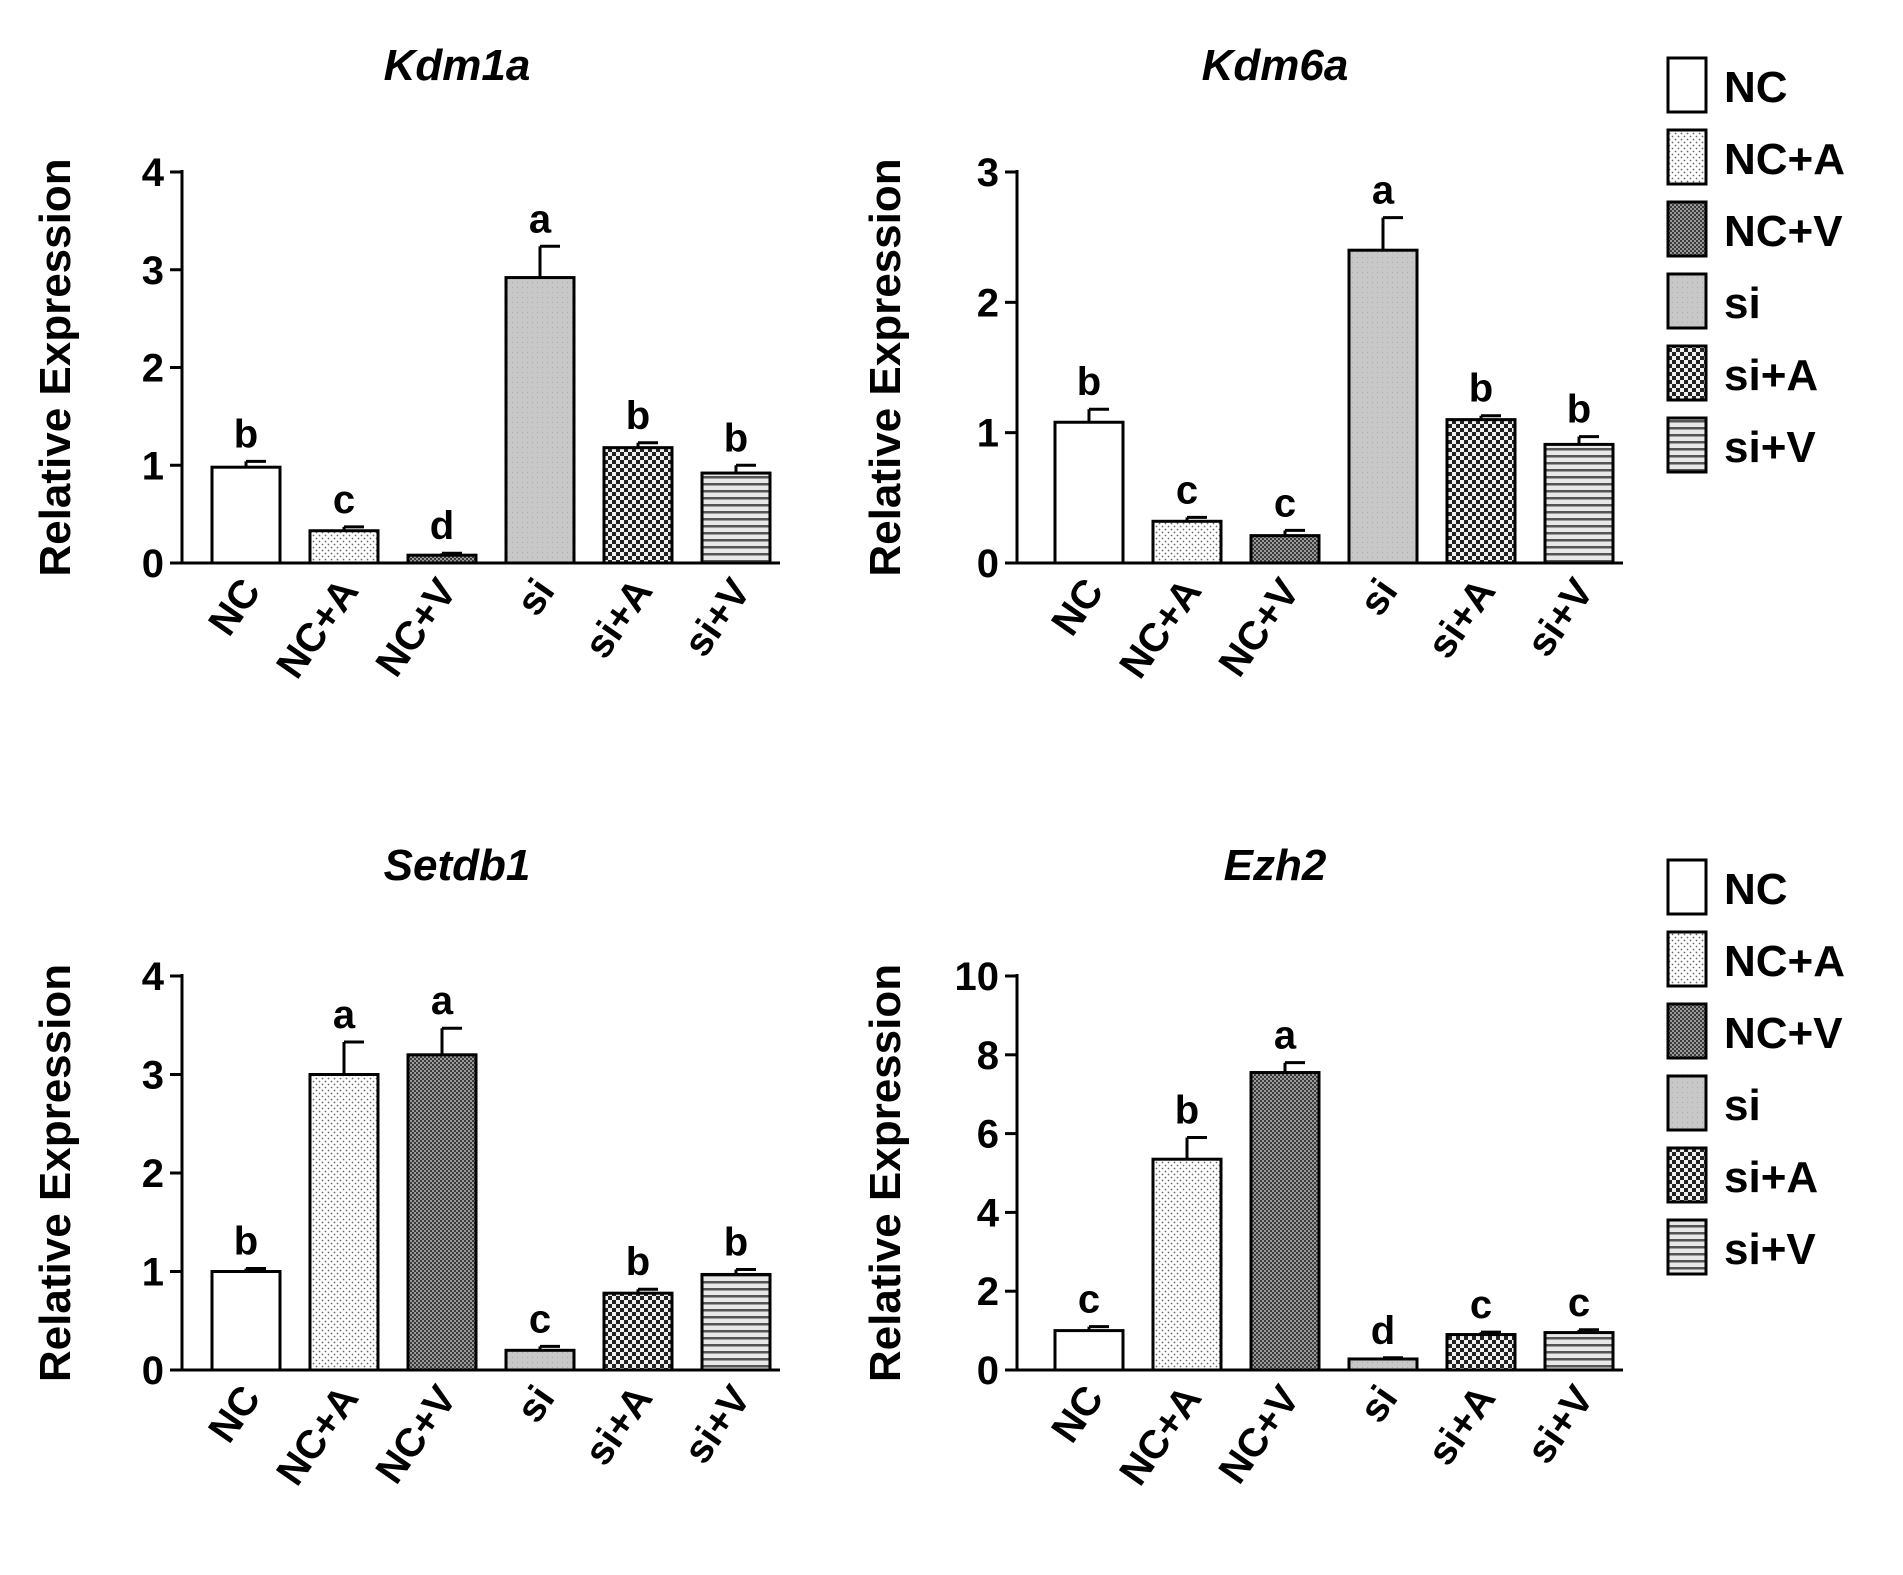 The height and width of the screenshot is (1575, 1903). I want to click on y-tick-label: 2, so click(153, 369).